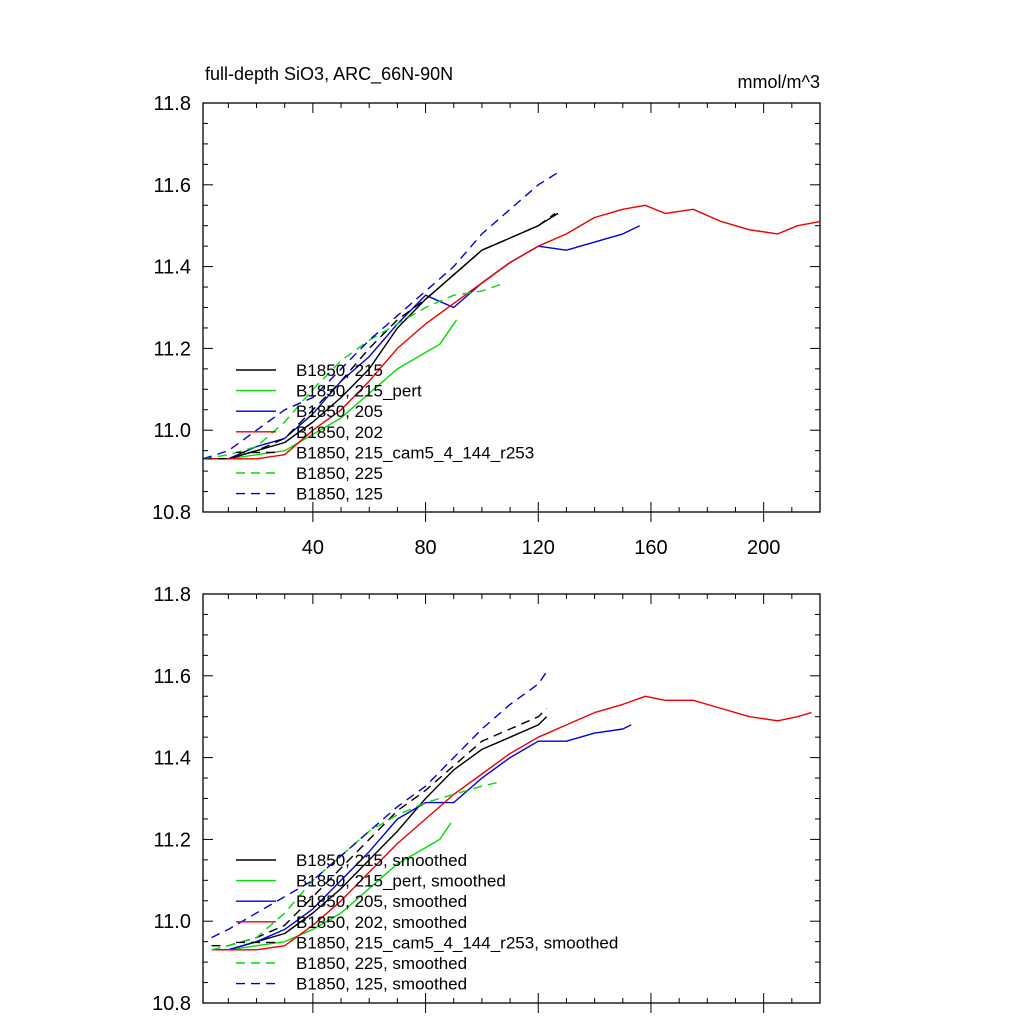 The width and height of the screenshot is (1024, 1024). What do you see at coordinates (339, 370) in the screenshot?
I see `legend-label: B1850, 215` at bounding box center [339, 370].